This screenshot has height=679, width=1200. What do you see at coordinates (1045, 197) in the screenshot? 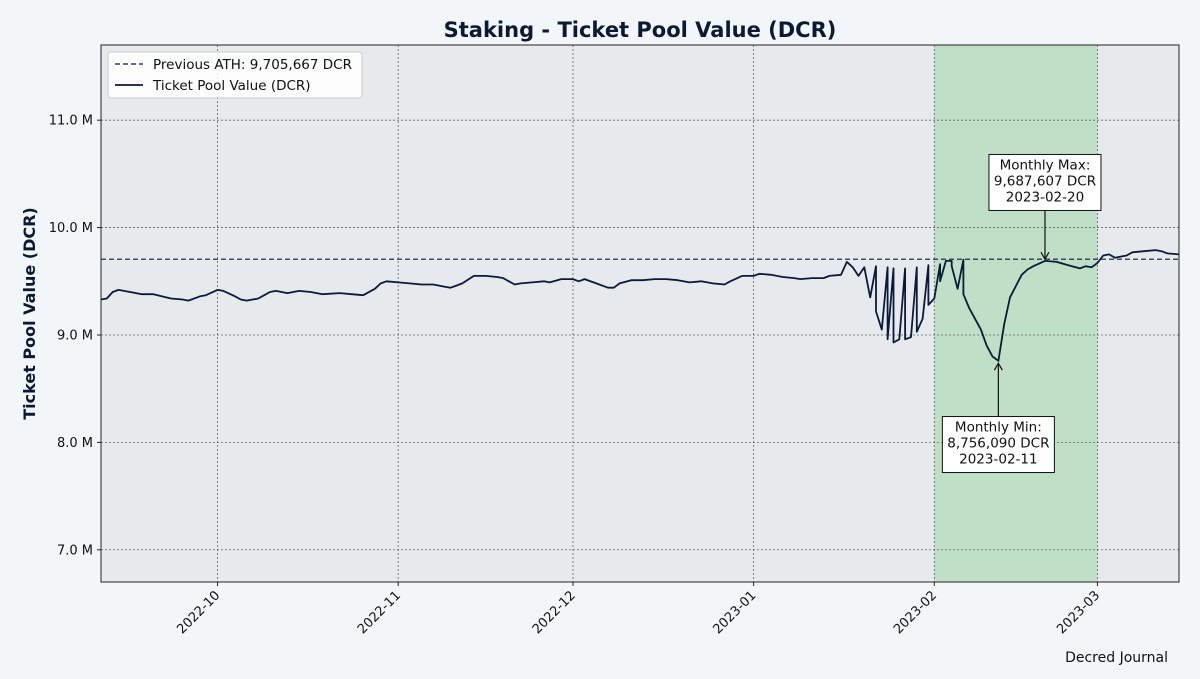
I see `annotation-text: 2023-02-20` at bounding box center [1045, 197].